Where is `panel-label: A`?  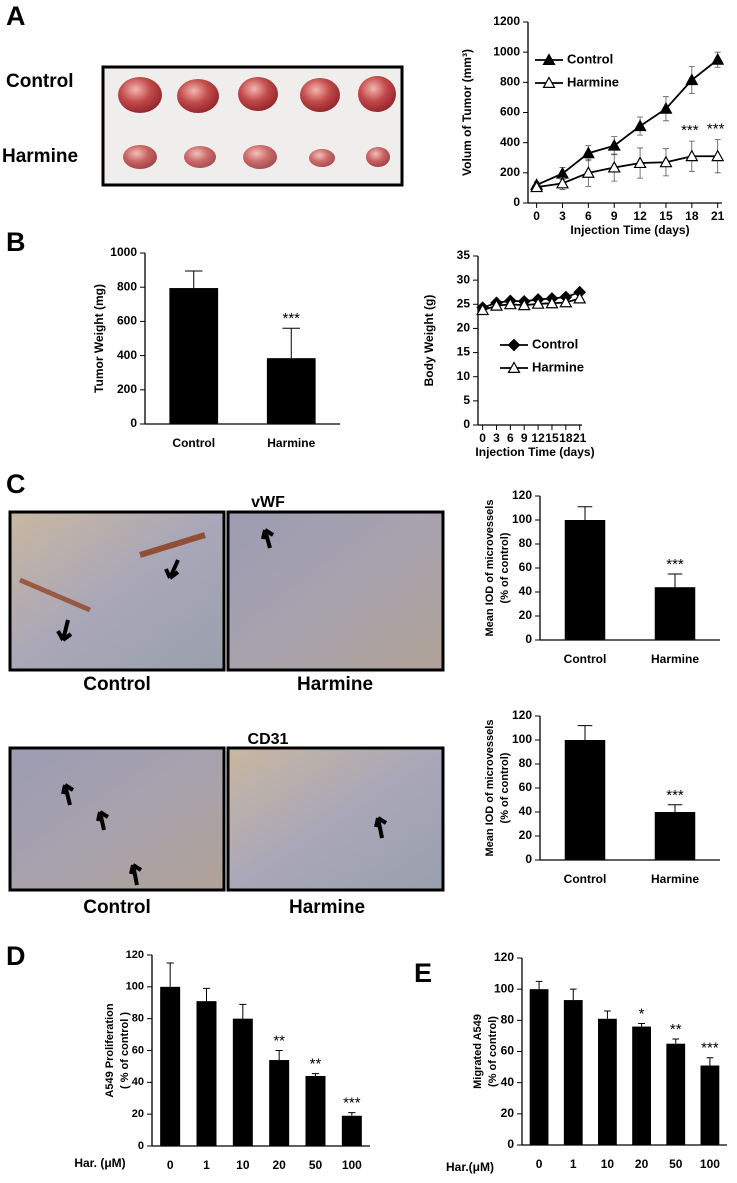 panel-label: A is located at coordinates (16, 16).